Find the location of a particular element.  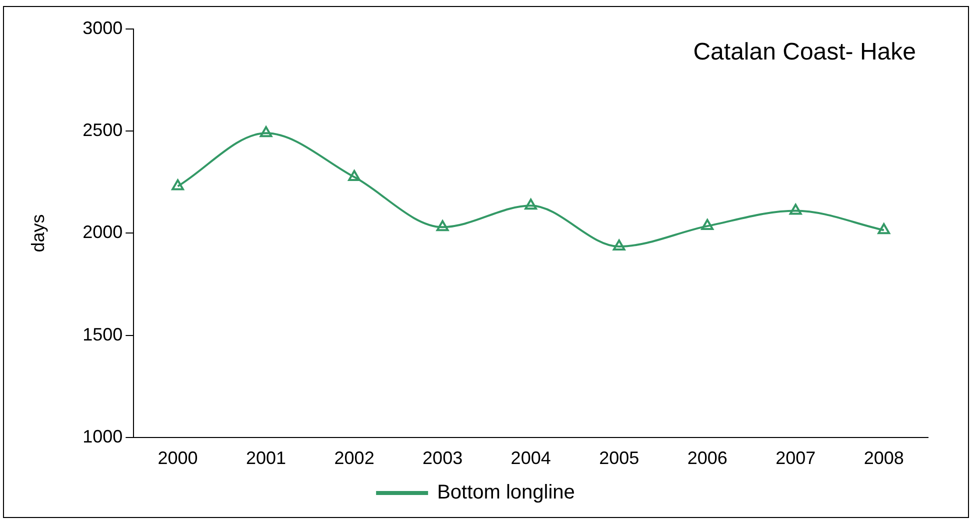

y-tick-label: 3000 is located at coordinates (102, 28).